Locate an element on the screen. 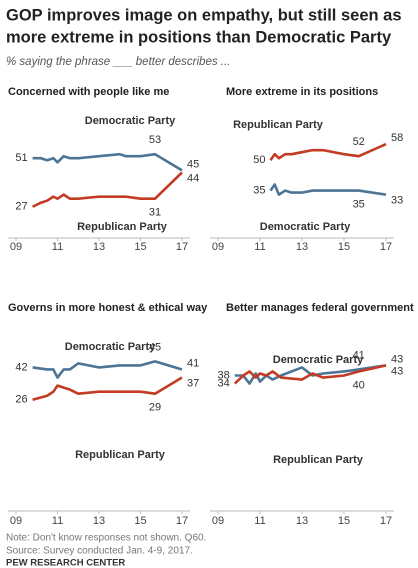 This screenshot has height=568, width=418. data-label: 58 is located at coordinates (397, 138).